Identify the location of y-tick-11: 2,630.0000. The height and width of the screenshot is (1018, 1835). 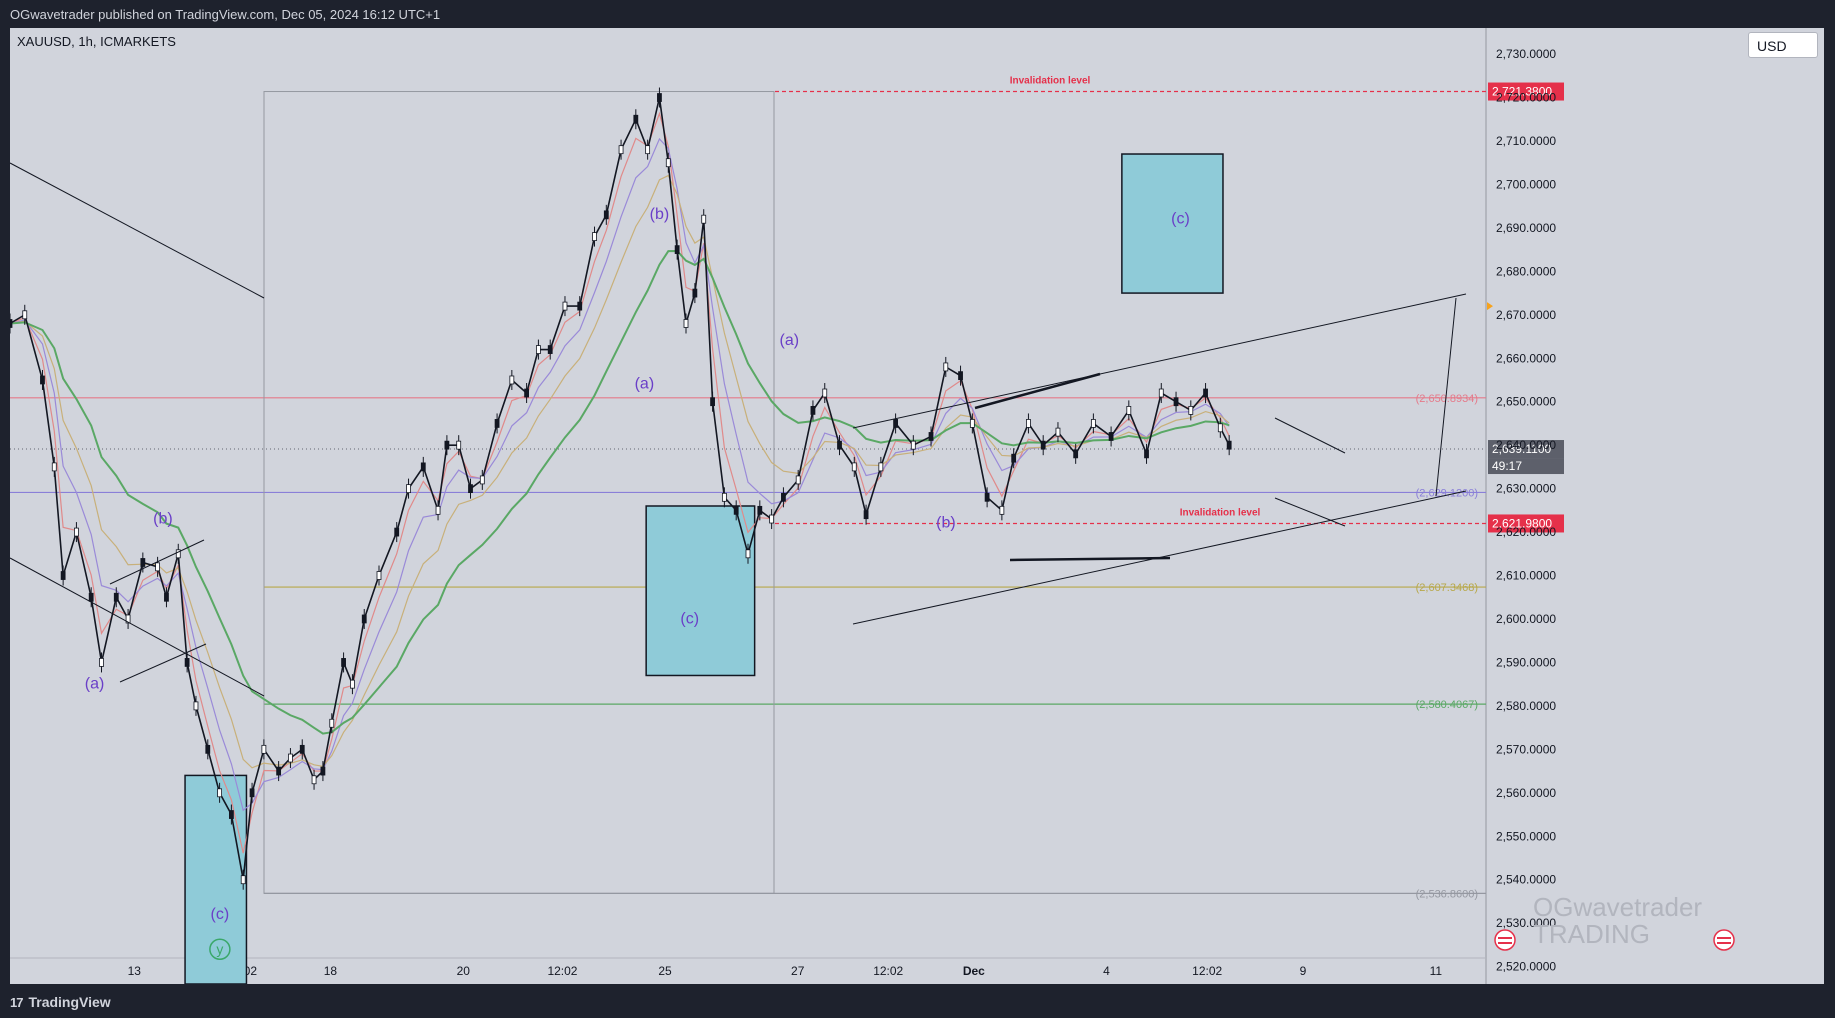
(1526, 489).